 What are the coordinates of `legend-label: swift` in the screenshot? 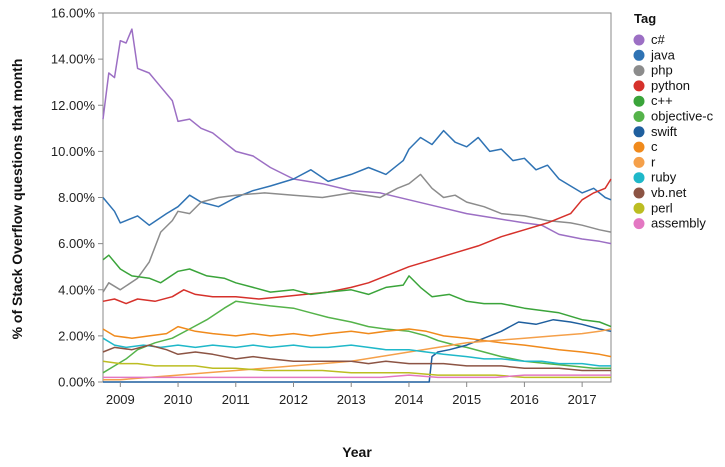 It's located at (664, 131).